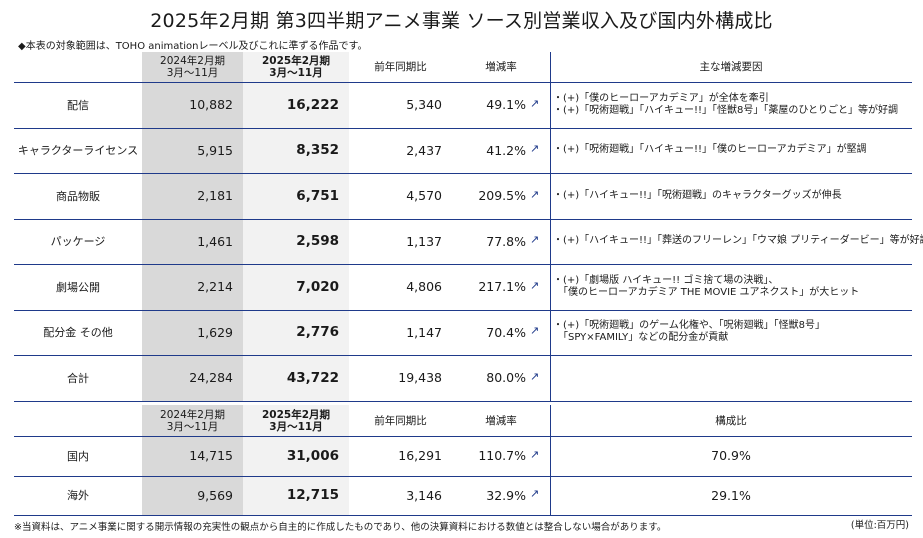 The width and height of the screenshot is (923, 538). What do you see at coordinates (502, 287) in the screenshot?
I see `value-rate: 217.1%` at bounding box center [502, 287].